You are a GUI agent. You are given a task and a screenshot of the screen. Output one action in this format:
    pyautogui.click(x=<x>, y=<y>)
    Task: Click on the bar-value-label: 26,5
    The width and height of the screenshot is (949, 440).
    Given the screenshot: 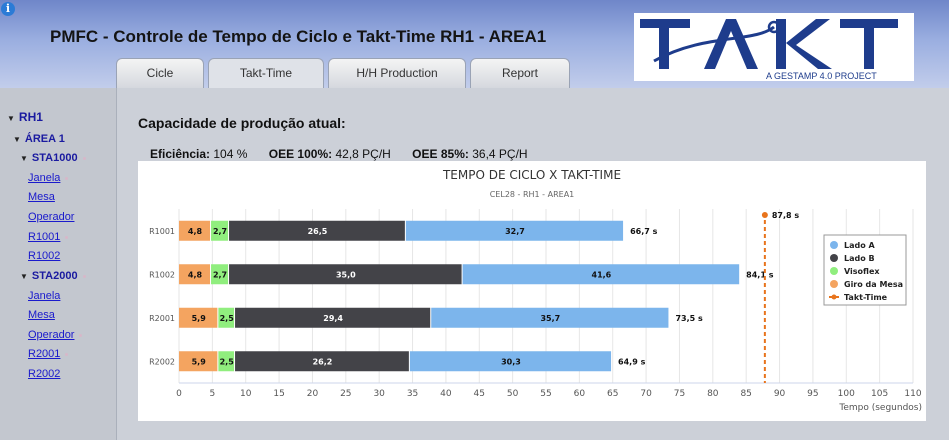 What is the action you would take?
    pyautogui.click(x=318, y=231)
    